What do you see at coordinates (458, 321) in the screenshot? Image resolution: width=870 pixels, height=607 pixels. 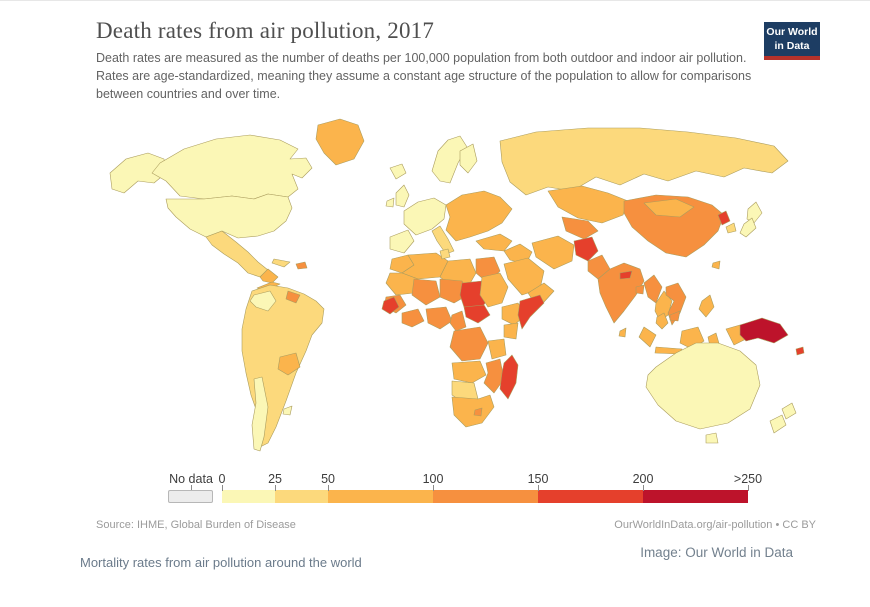 I see `region-cameroon` at bounding box center [458, 321].